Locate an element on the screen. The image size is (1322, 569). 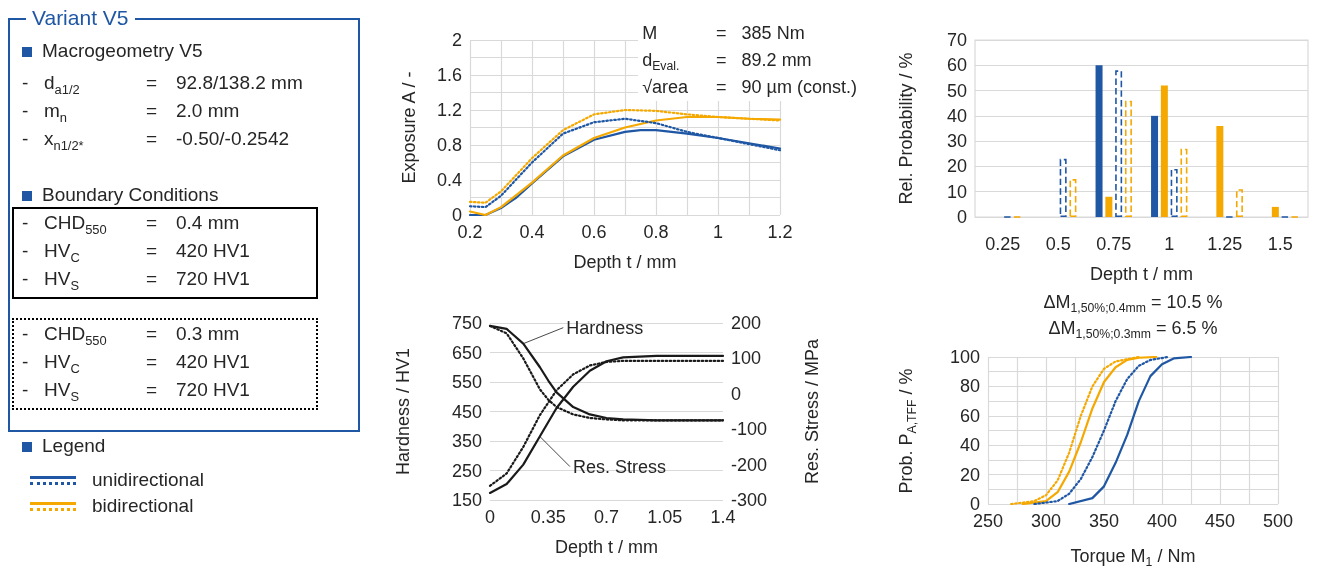
y2-tick-label: 200 is located at coordinates (746, 323).